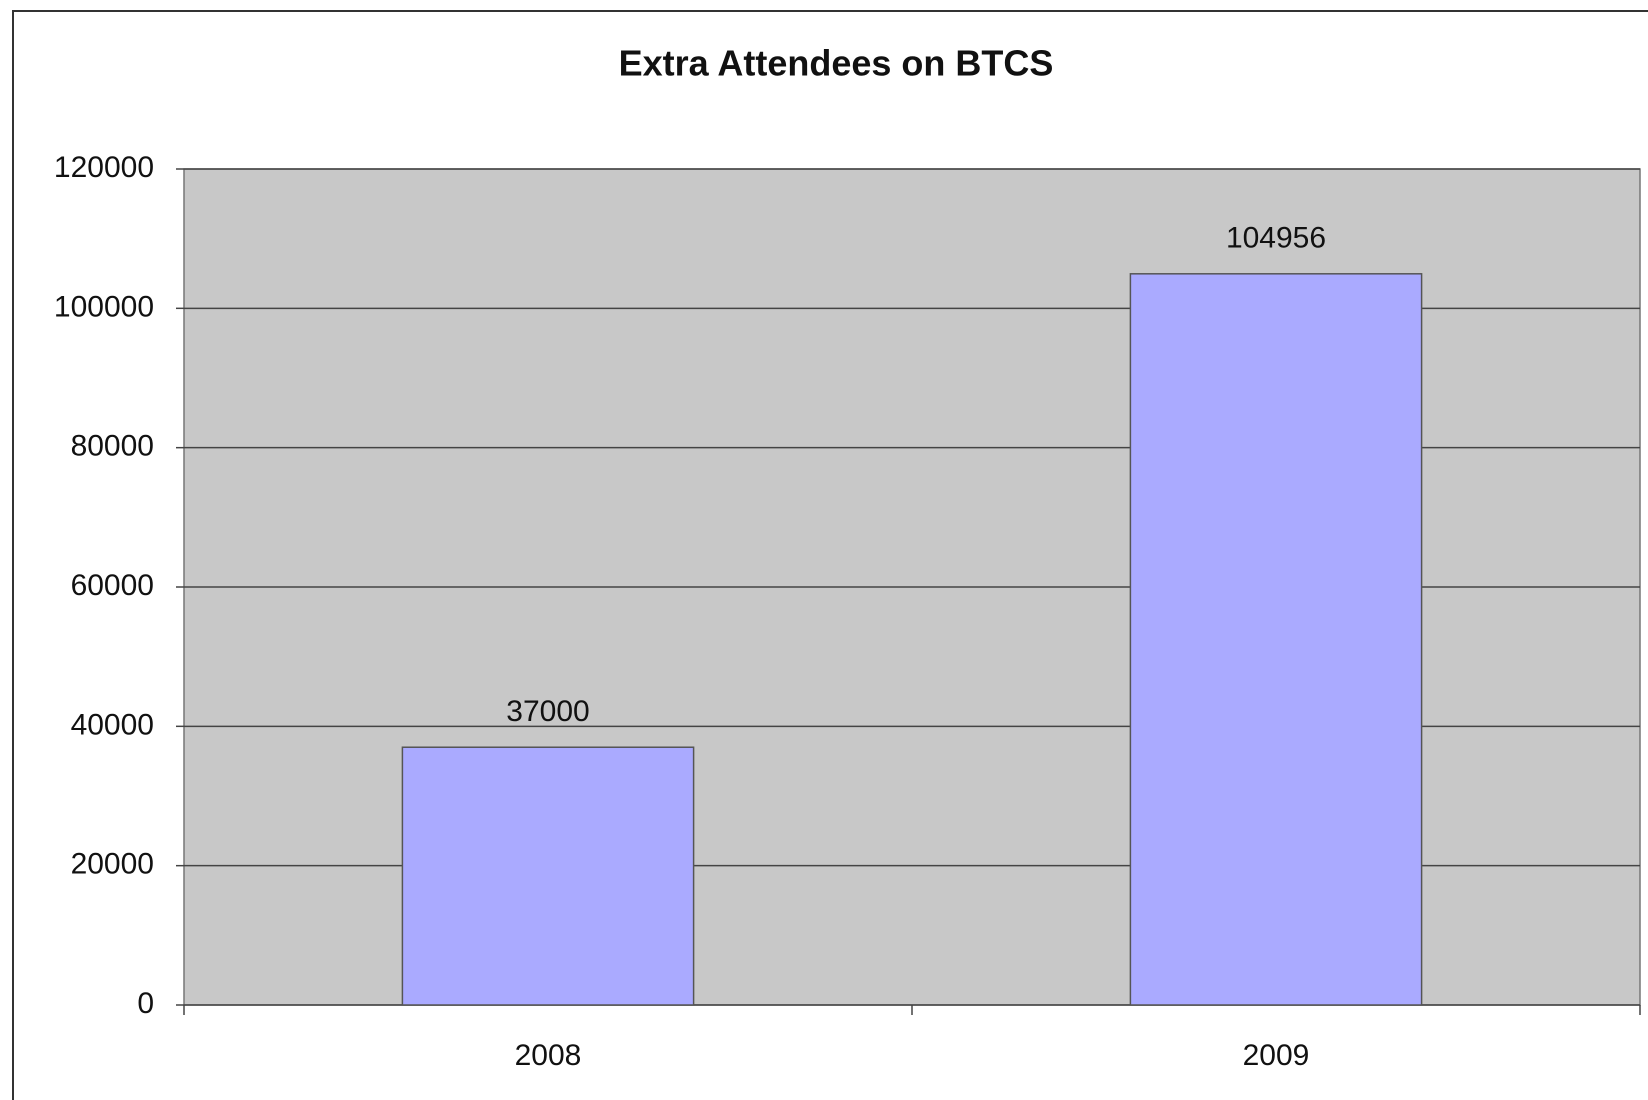  I want to click on x-tick-label: 2008, so click(548, 1055).